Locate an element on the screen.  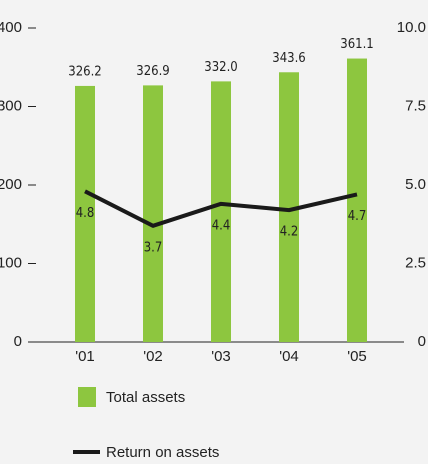
legend-label: Return on assets is located at coordinates (162, 452).